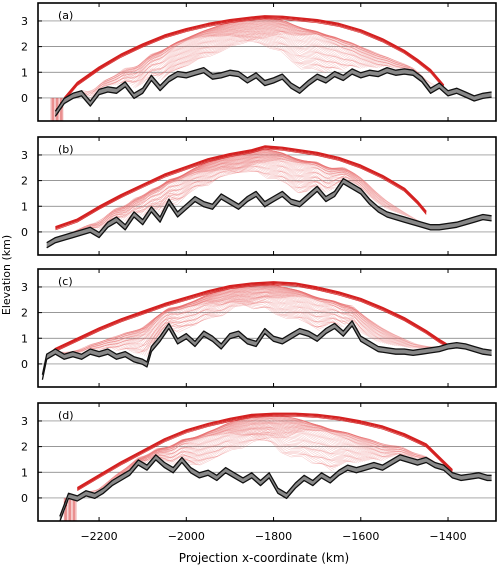 This screenshot has width=498, height=567. Describe the element at coordinates (24, 232) in the screenshot. I see `y-tick-label: 0` at that location.